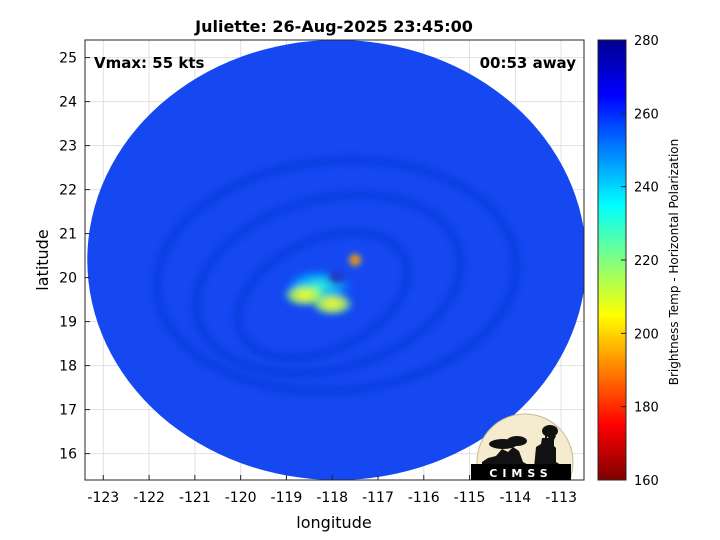  Describe the element at coordinates (646, 114) in the screenshot. I see `colorbar-tick-label: 260` at that location.